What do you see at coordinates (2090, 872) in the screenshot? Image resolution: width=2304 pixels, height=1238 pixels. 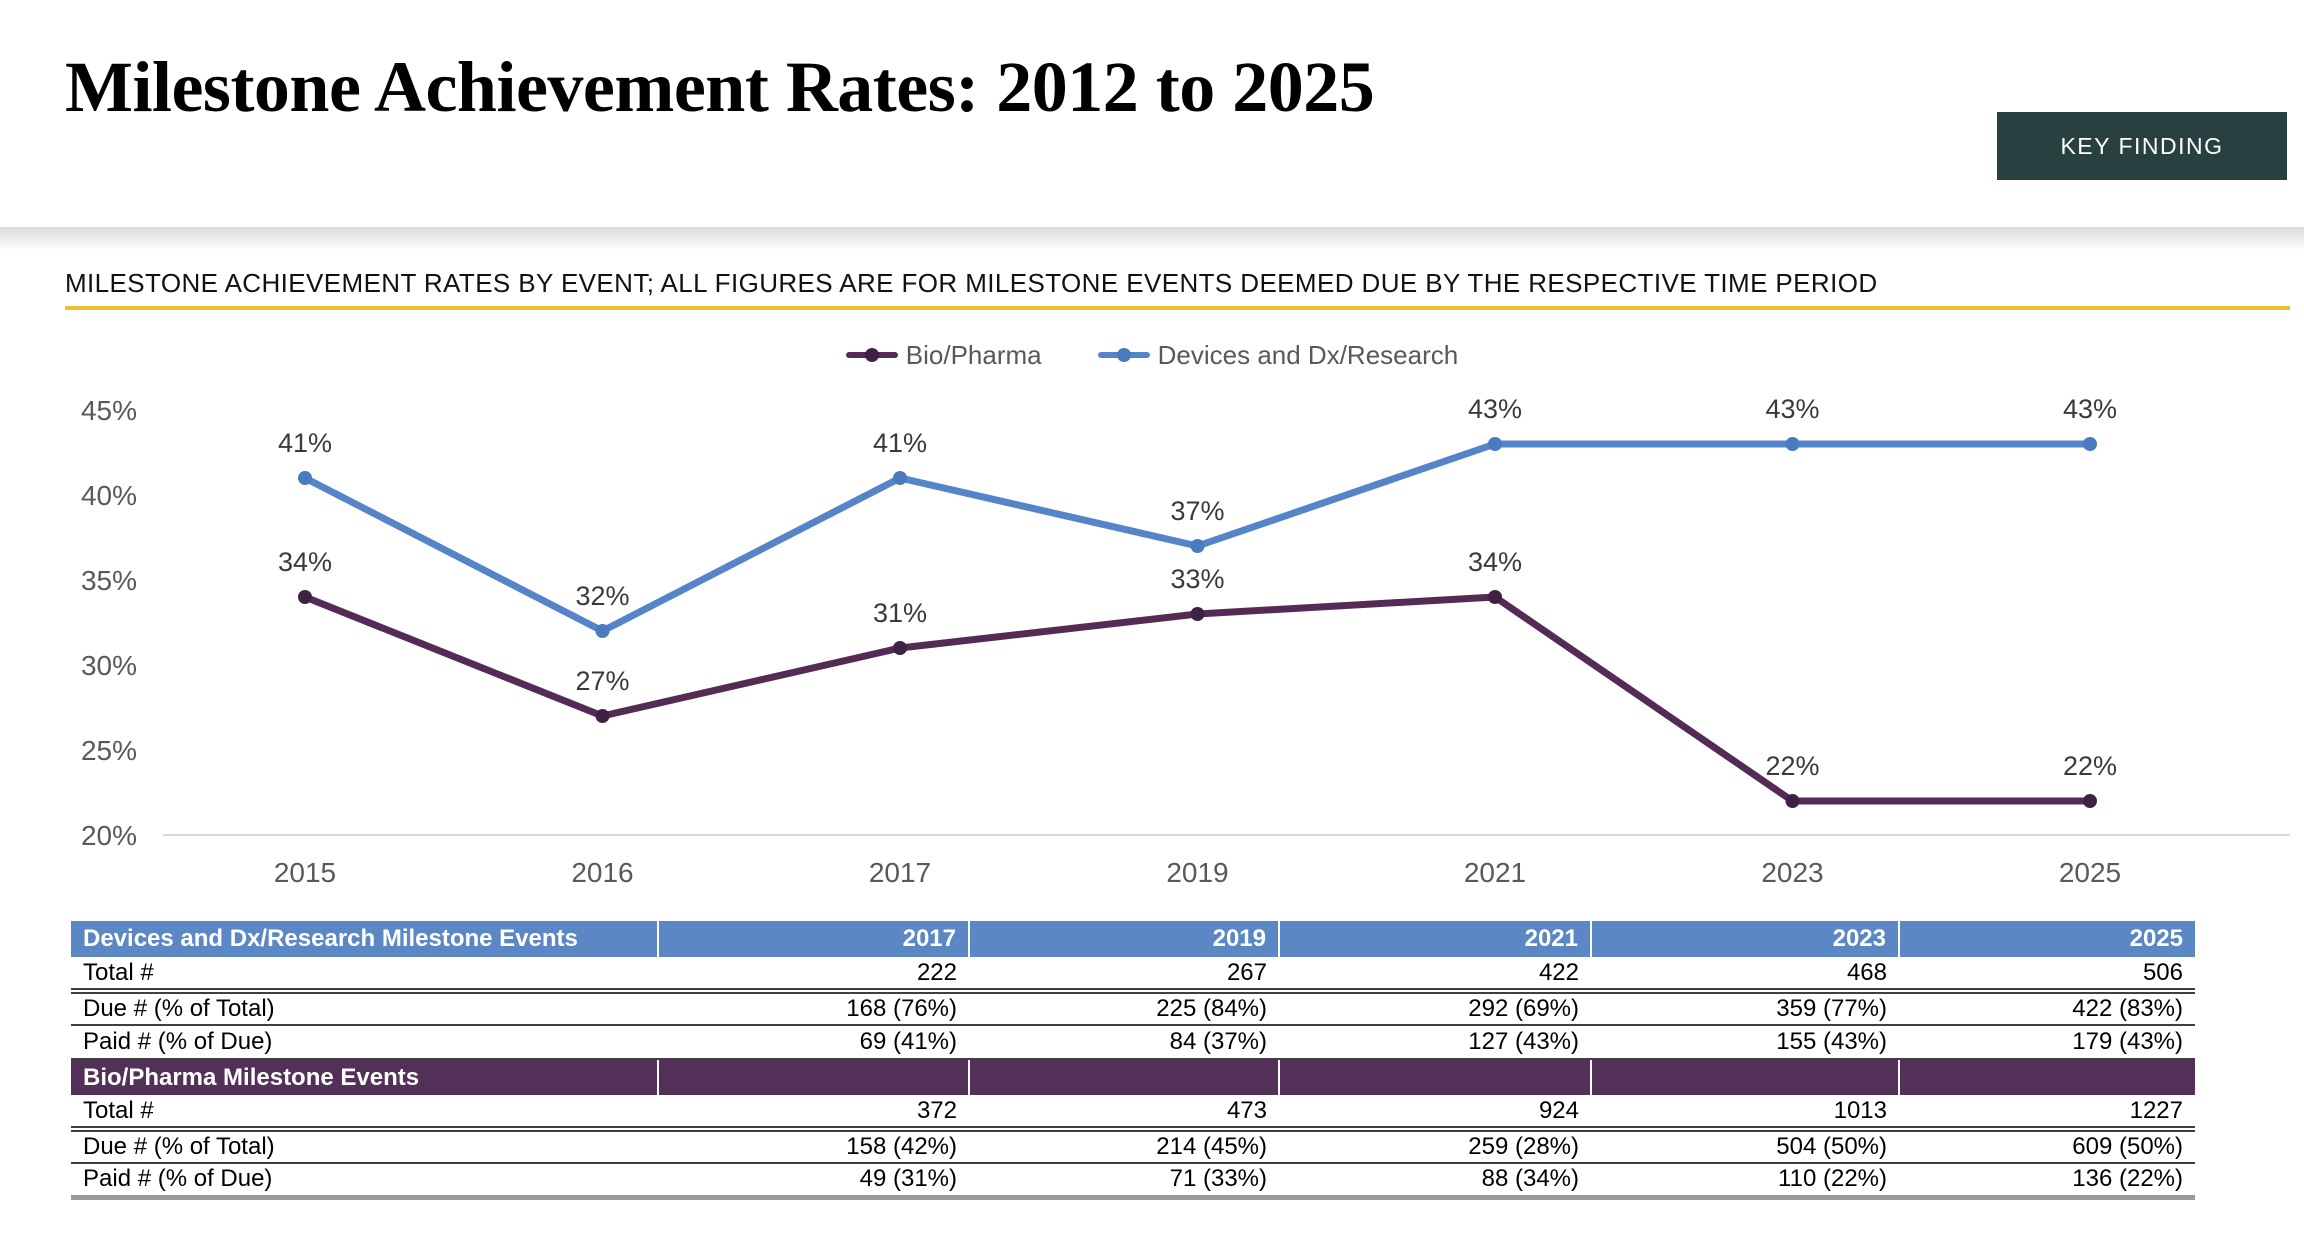 I see `x-axis-tick-label: 2025` at bounding box center [2090, 872].